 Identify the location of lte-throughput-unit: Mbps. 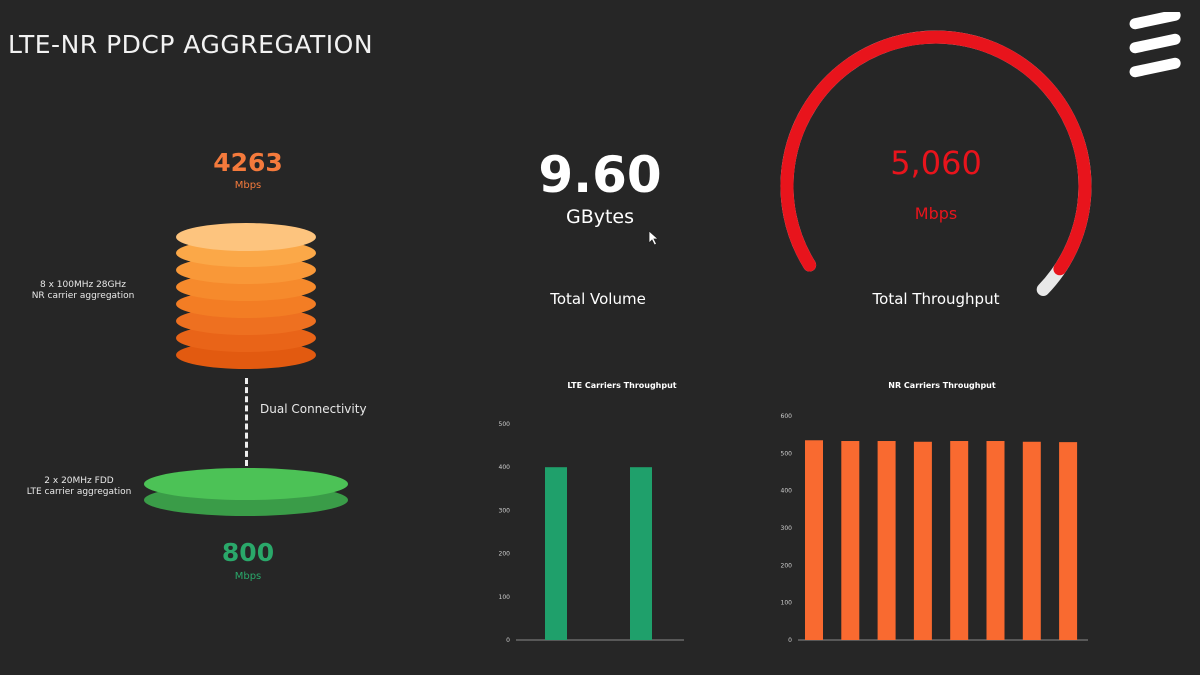
(248, 576).